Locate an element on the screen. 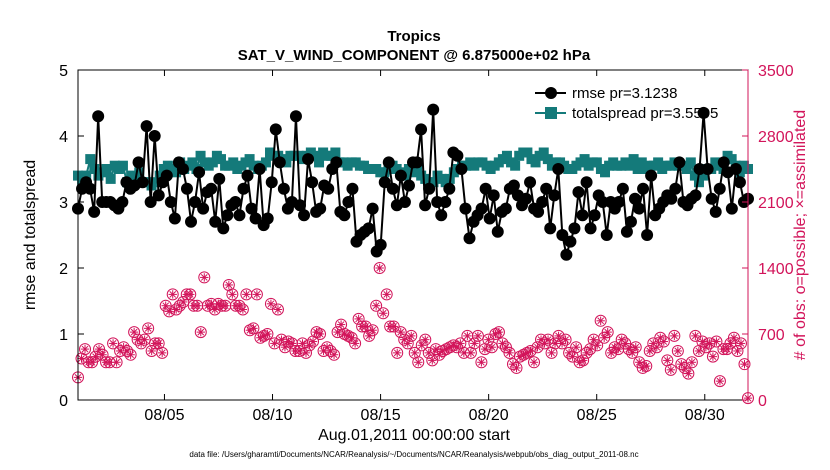 The image size is (830, 470). chart-title-line1: Tropics is located at coordinates (413, 36).